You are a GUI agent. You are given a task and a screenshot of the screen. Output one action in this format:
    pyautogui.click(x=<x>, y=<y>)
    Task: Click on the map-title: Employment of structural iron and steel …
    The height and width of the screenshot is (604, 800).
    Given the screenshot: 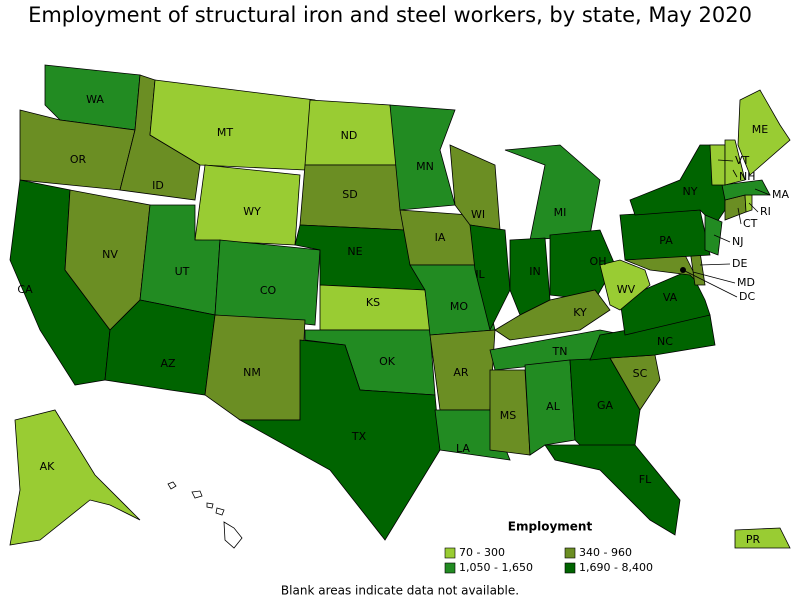 What is the action you would take?
    pyautogui.click(x=390, y=15)
    